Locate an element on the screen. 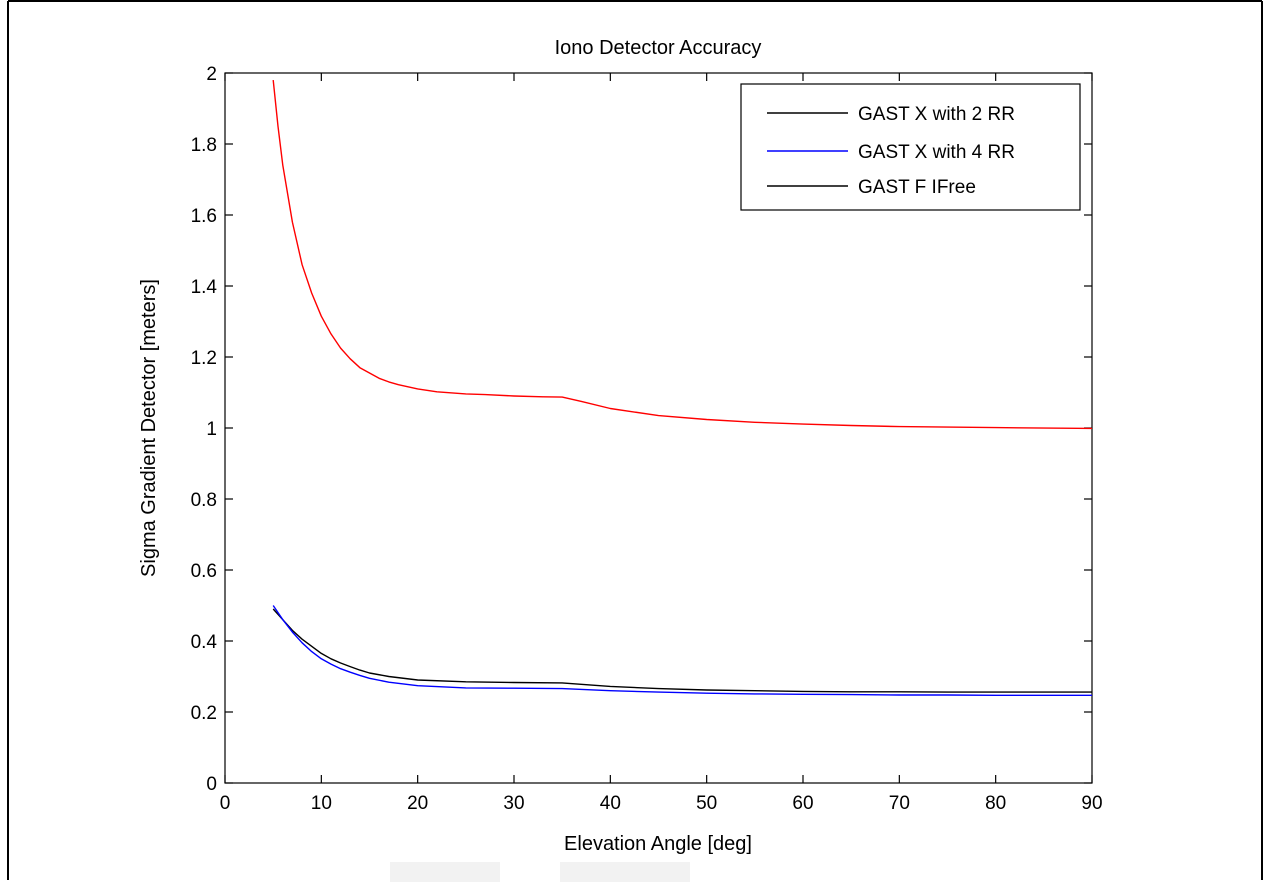 The width and height of the screenshot is (1267, 882). y-tick-label: 1.4 is located at coordinates (204, 287).